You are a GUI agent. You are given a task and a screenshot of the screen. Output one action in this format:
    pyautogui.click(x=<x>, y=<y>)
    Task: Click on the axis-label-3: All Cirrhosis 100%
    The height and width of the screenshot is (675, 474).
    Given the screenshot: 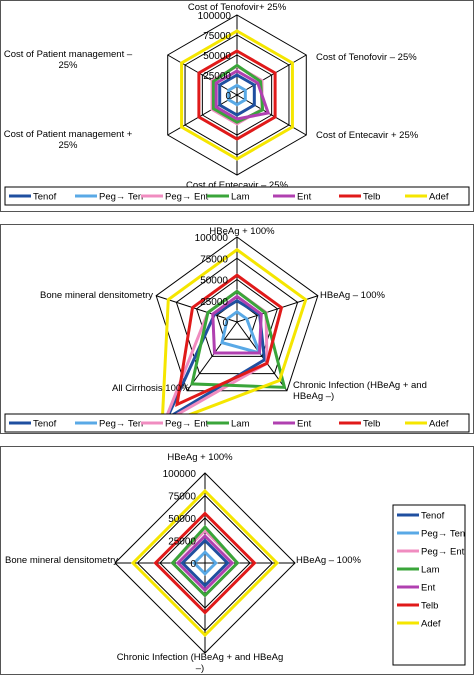 What is the action you would take?
    pyautogui.click(x=151, y=388)
    